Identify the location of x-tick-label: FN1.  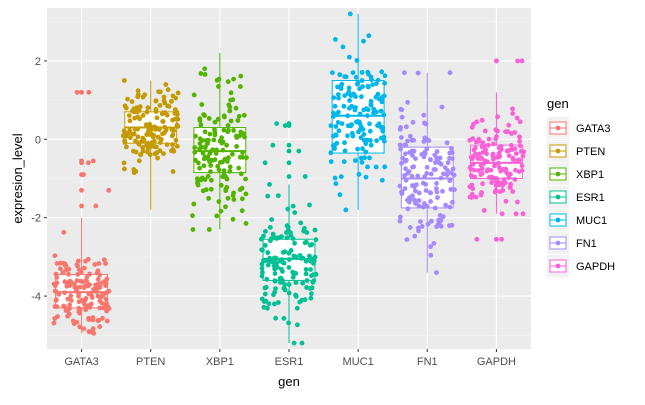
(427, 362).